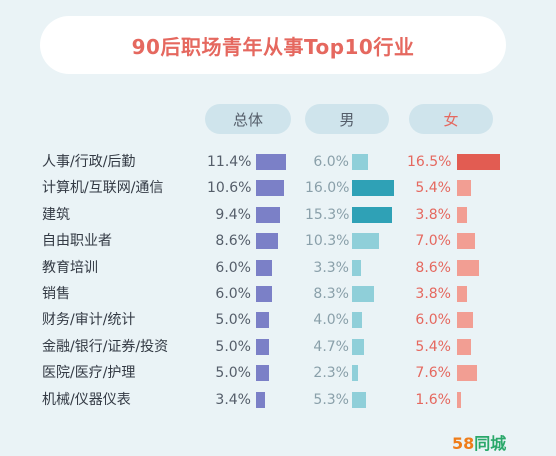  I want to click on table-row: 医院/医疗/护理 5.0% 2.3% 7.6%, so click(278, 373).